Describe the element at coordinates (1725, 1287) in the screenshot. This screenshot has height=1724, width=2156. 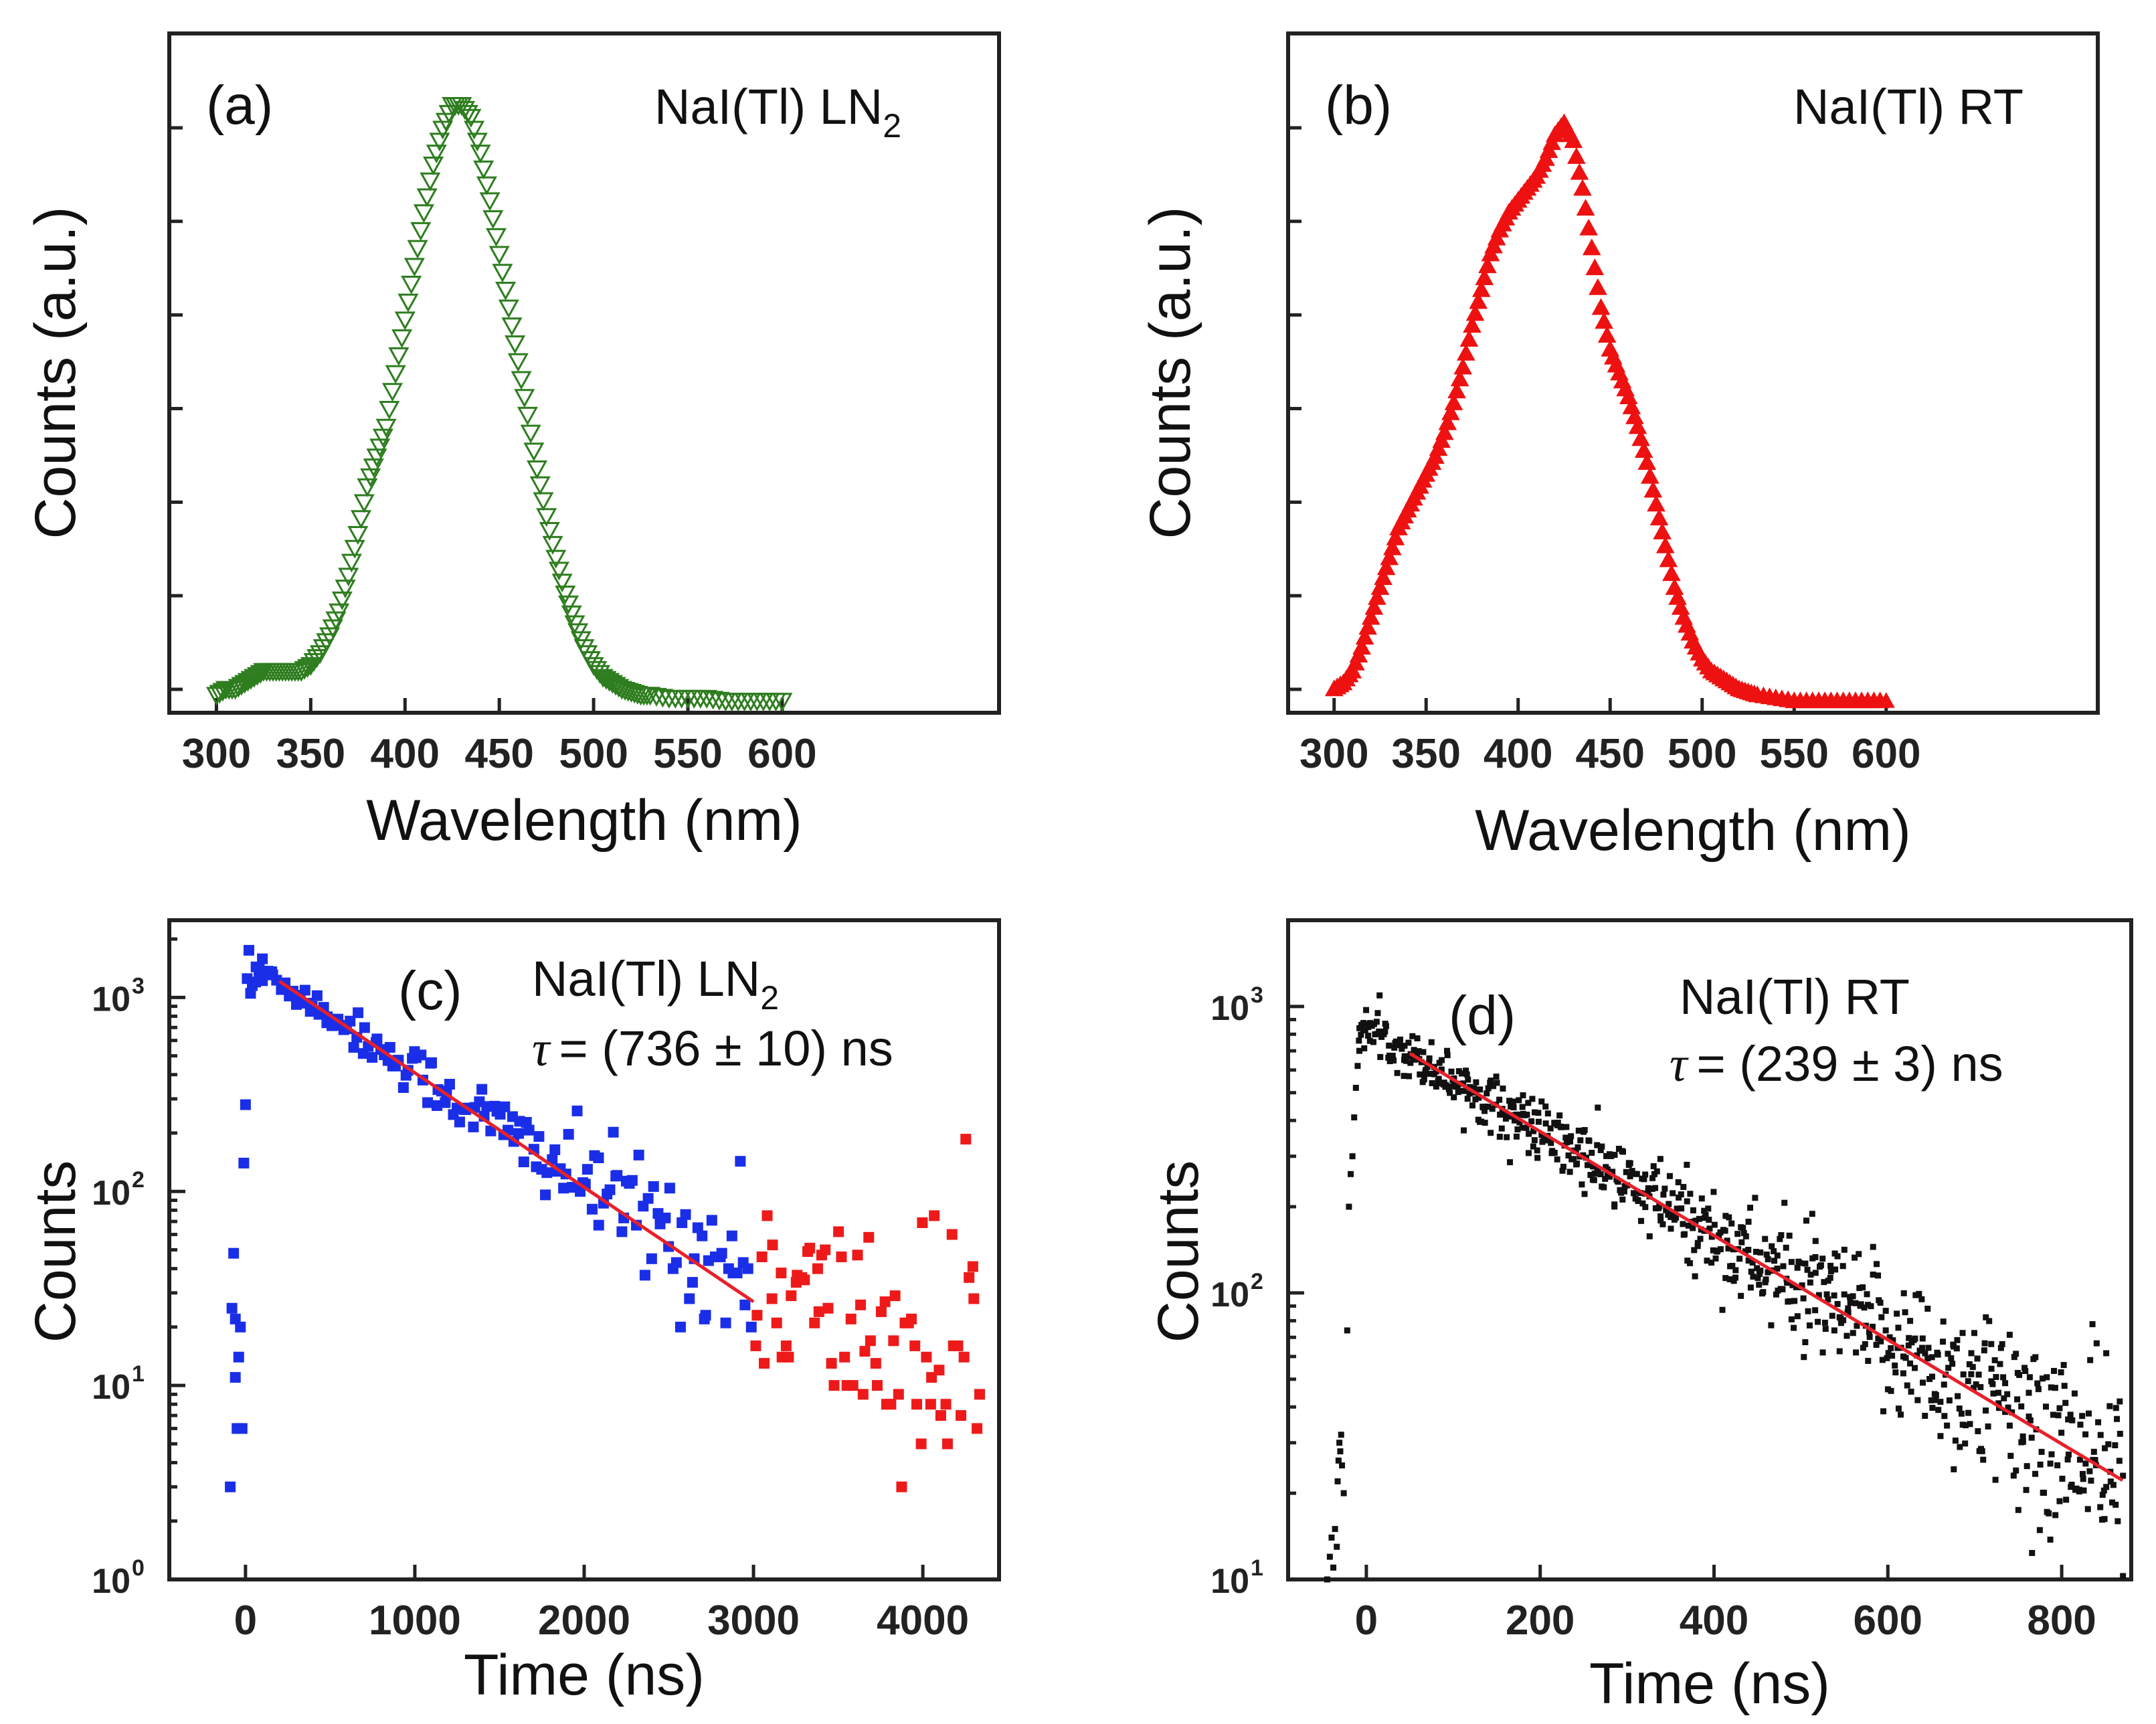
I see `panel-d-series` at that location.